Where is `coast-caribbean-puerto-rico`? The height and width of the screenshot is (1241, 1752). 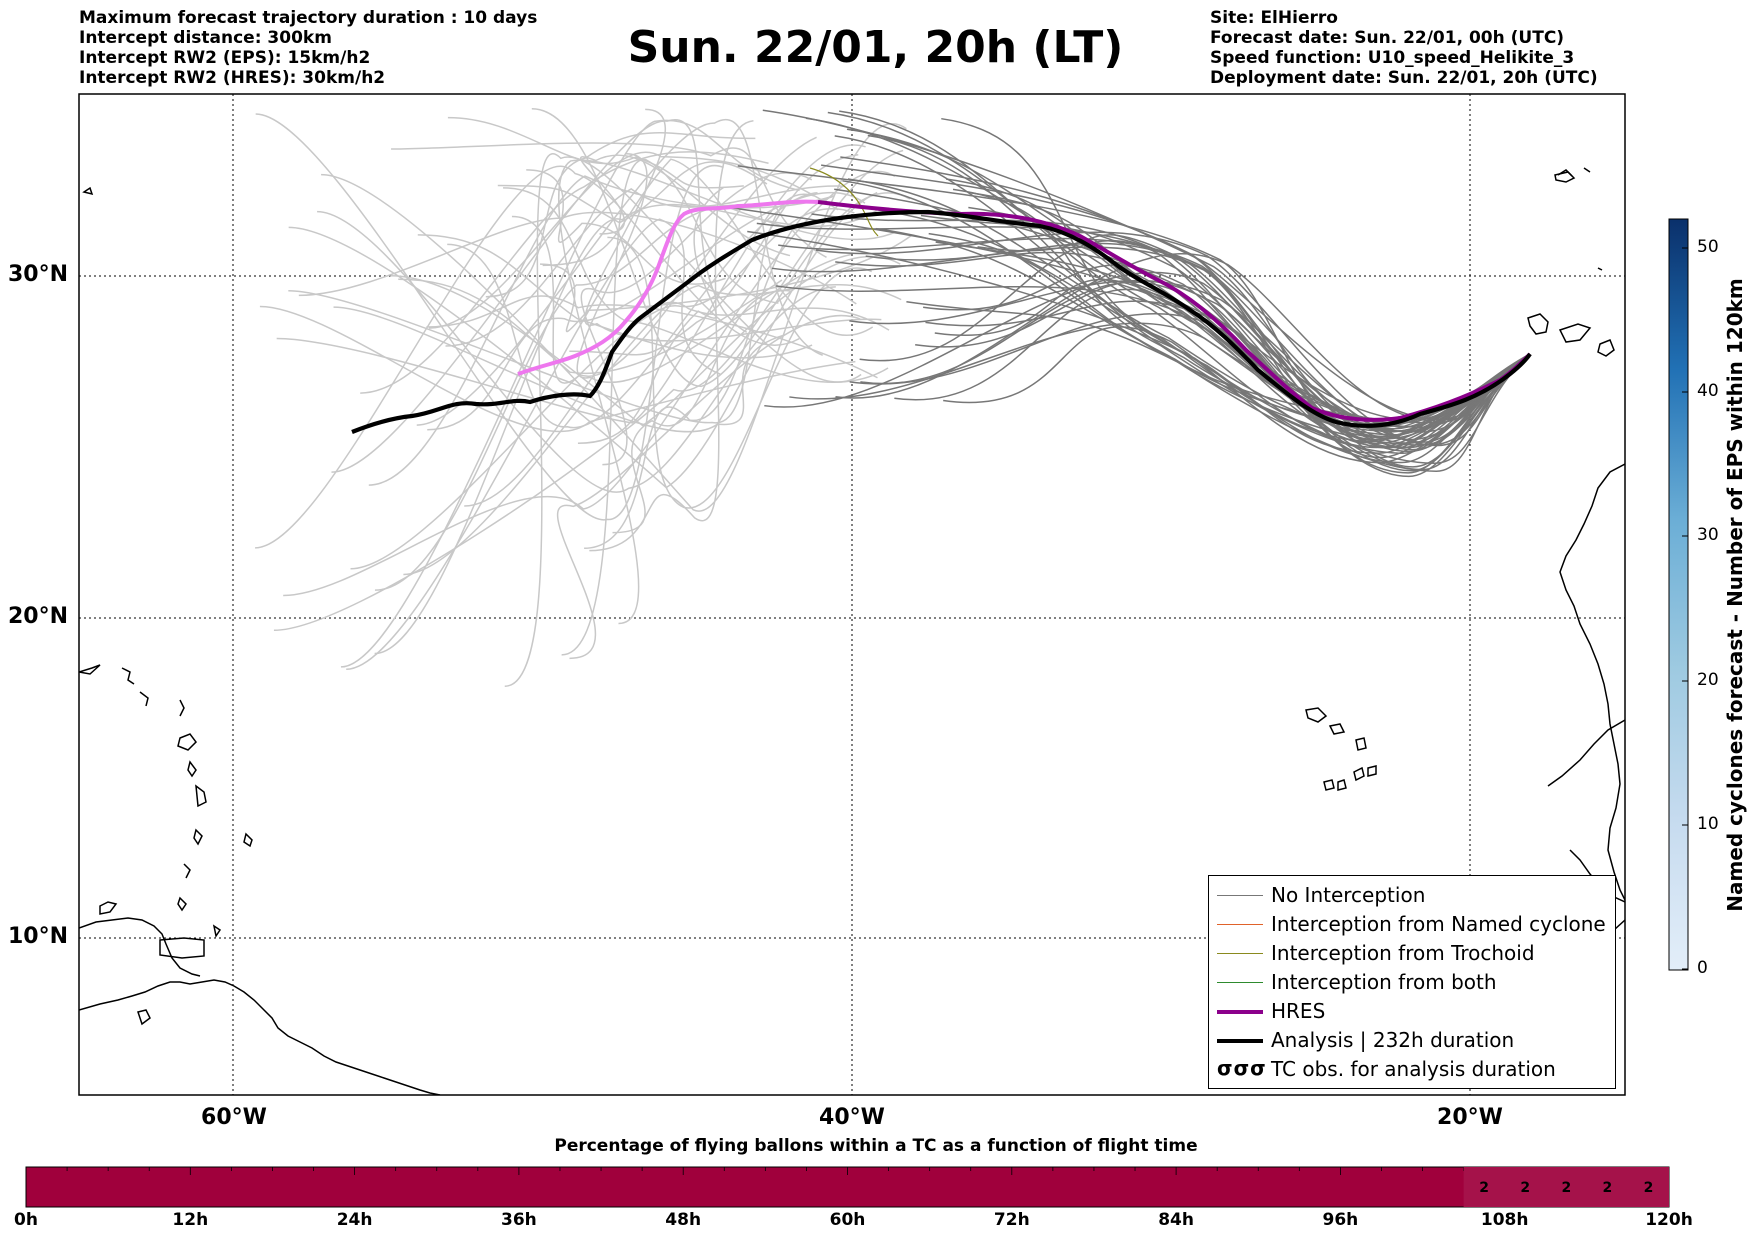
coast-caribbean-puerto-rico is located at coordinates (90, 669).